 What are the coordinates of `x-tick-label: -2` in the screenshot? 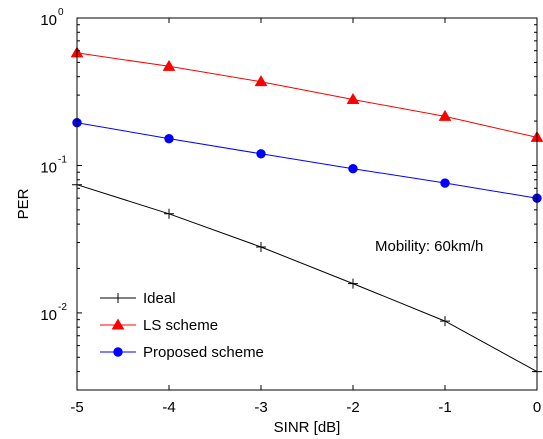 It's located at (352, 407).